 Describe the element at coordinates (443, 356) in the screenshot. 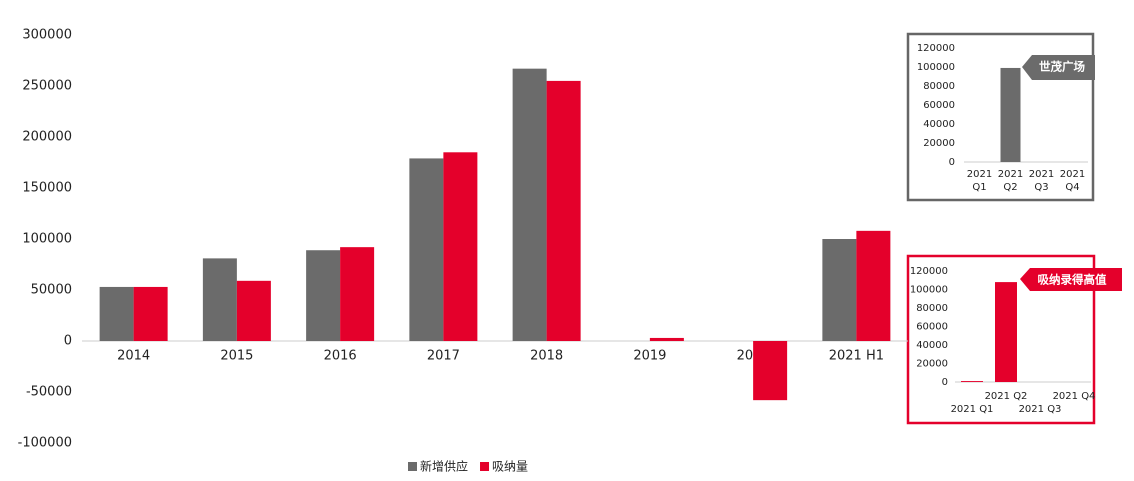

I see `x-tick-label: 2017` at that location.